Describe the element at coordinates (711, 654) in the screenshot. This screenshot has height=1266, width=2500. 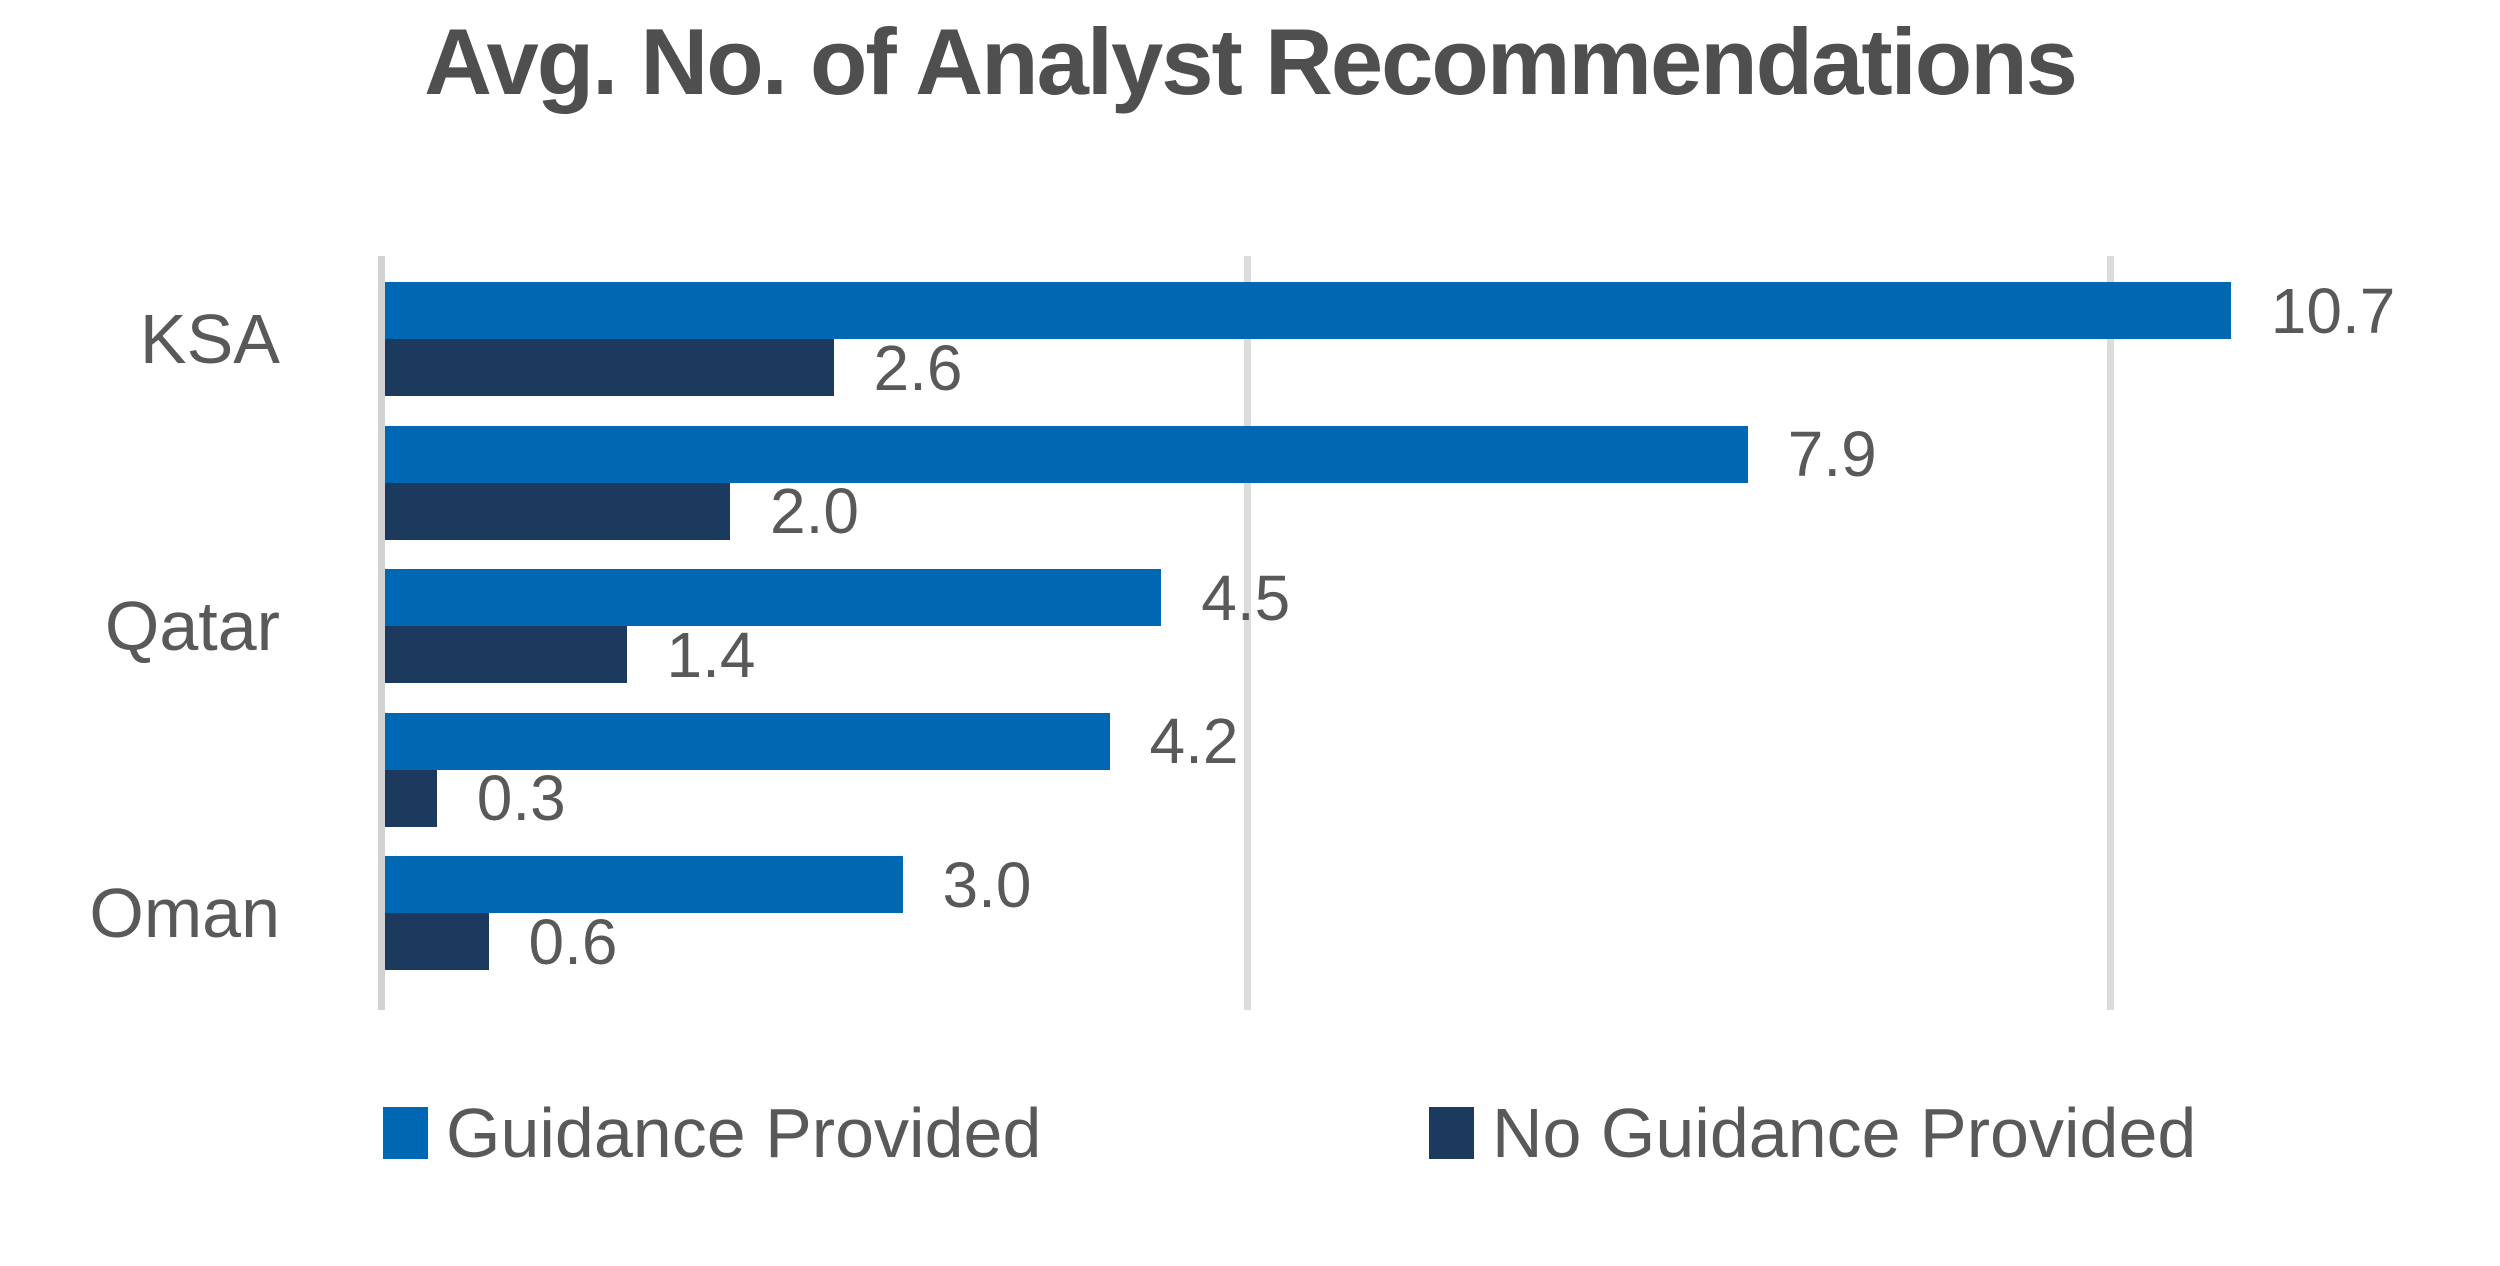
I see `value-label: 1.4` at that location.